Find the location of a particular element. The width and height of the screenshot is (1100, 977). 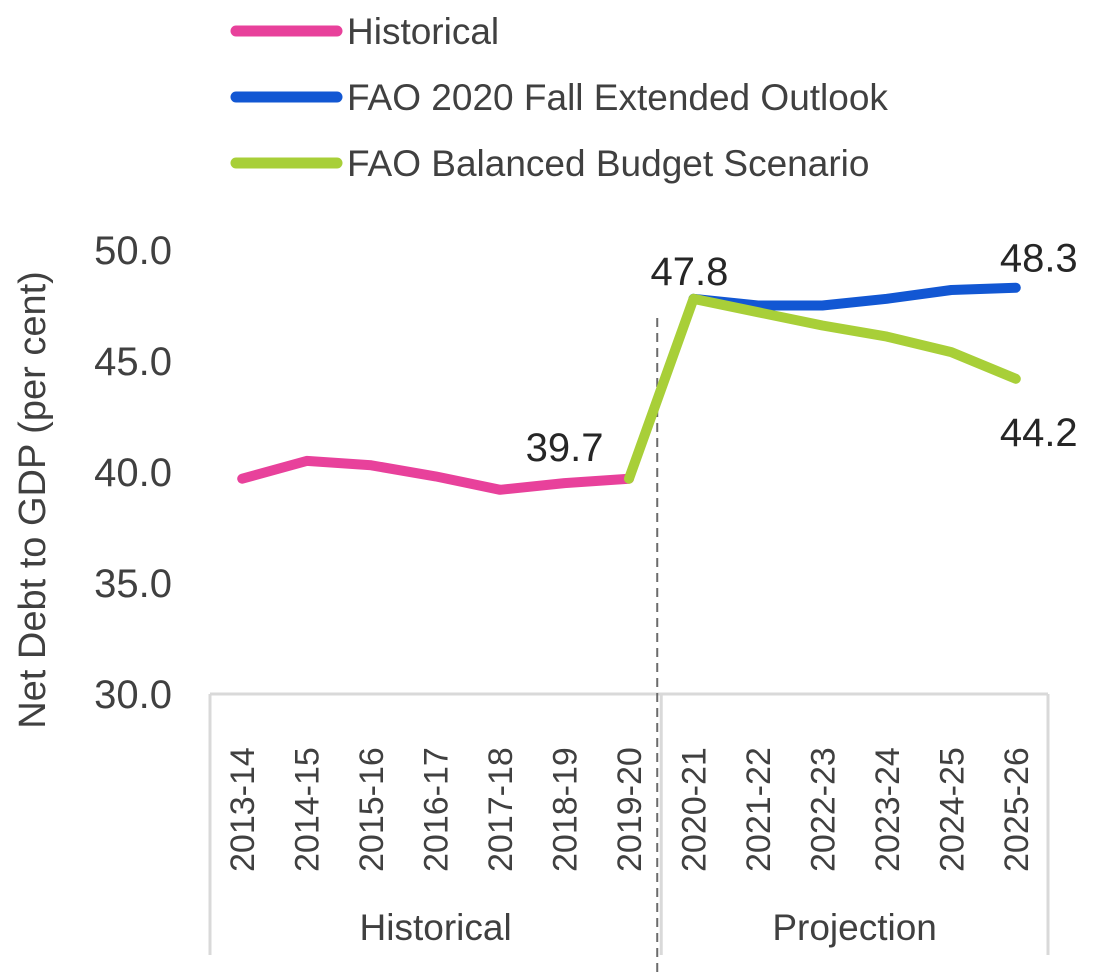

y-tick-label: 40.0 is located at coordinates (133, 473).